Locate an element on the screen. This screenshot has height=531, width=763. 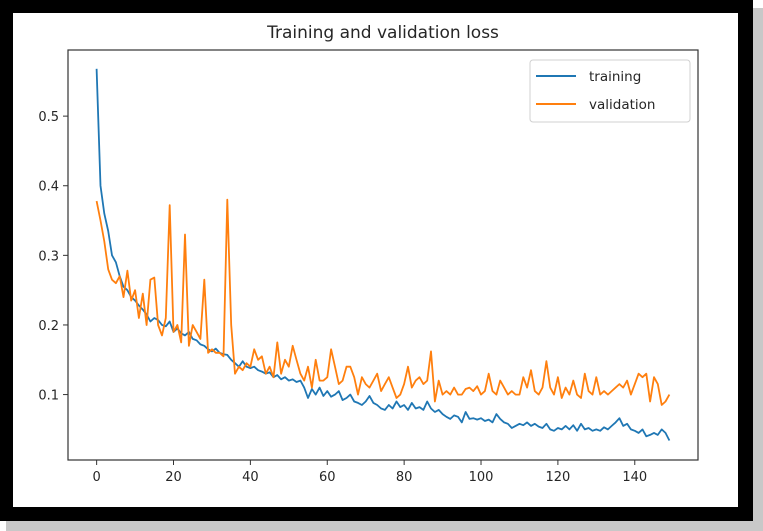
x-tick-label: 120 is located at coordinates (557, 477).